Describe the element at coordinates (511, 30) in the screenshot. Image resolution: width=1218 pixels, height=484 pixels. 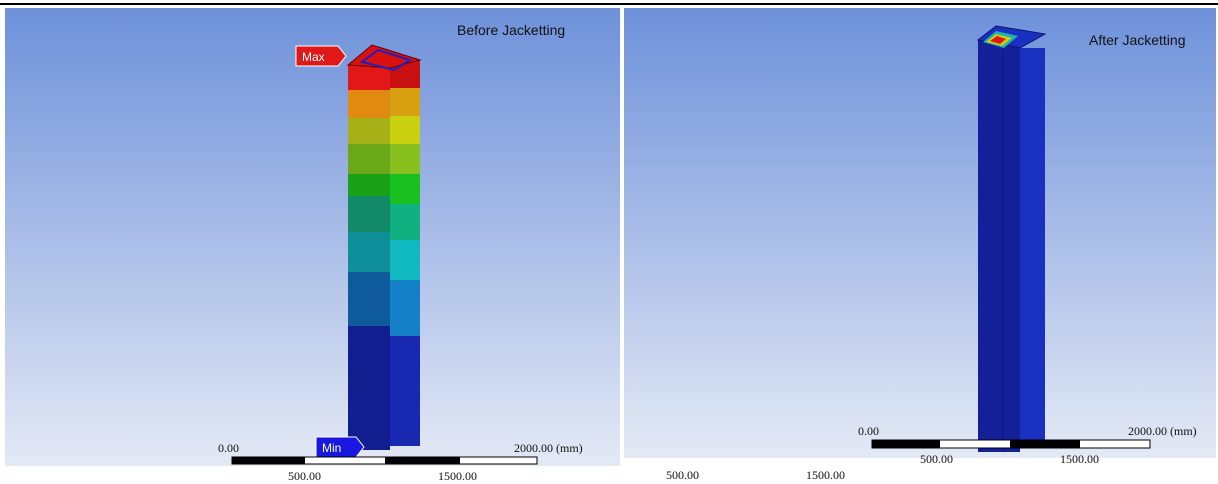
I see `panel-title: Before Jacketting` at that location.